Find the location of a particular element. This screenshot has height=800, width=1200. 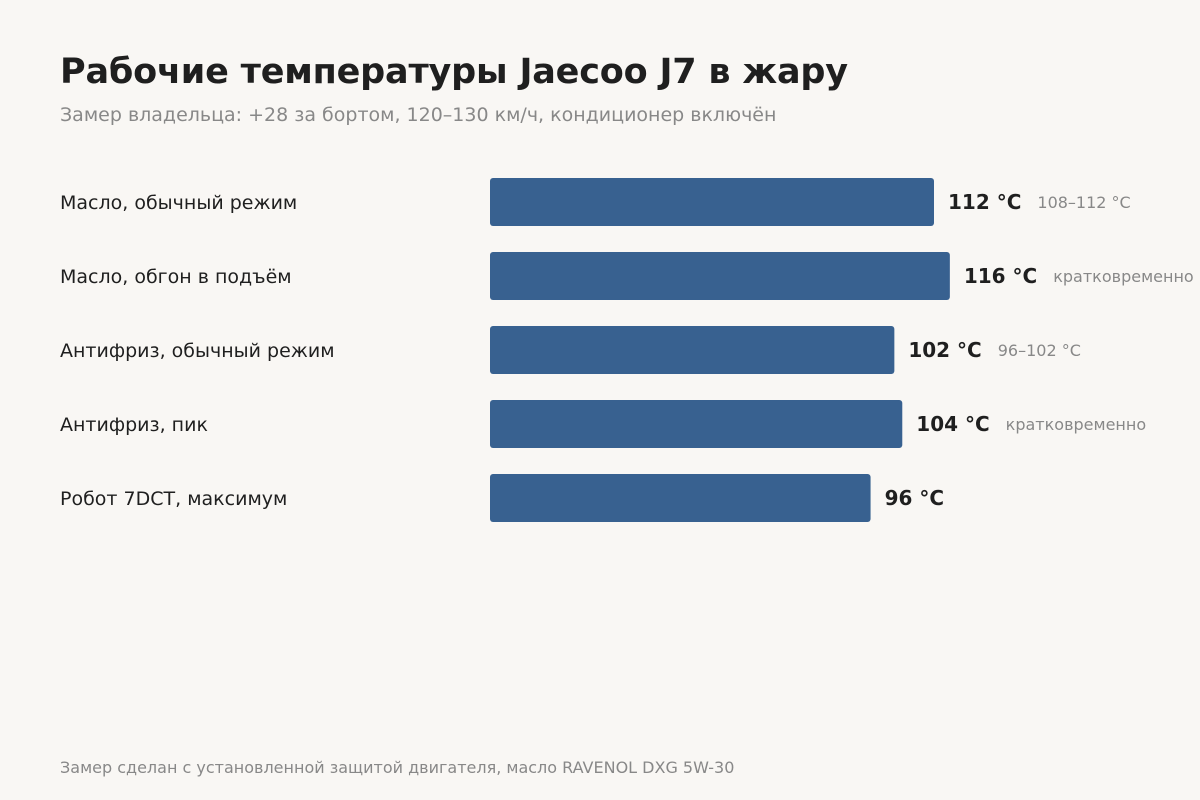

value-label: 112 °C is located at coordinates (984, 202).